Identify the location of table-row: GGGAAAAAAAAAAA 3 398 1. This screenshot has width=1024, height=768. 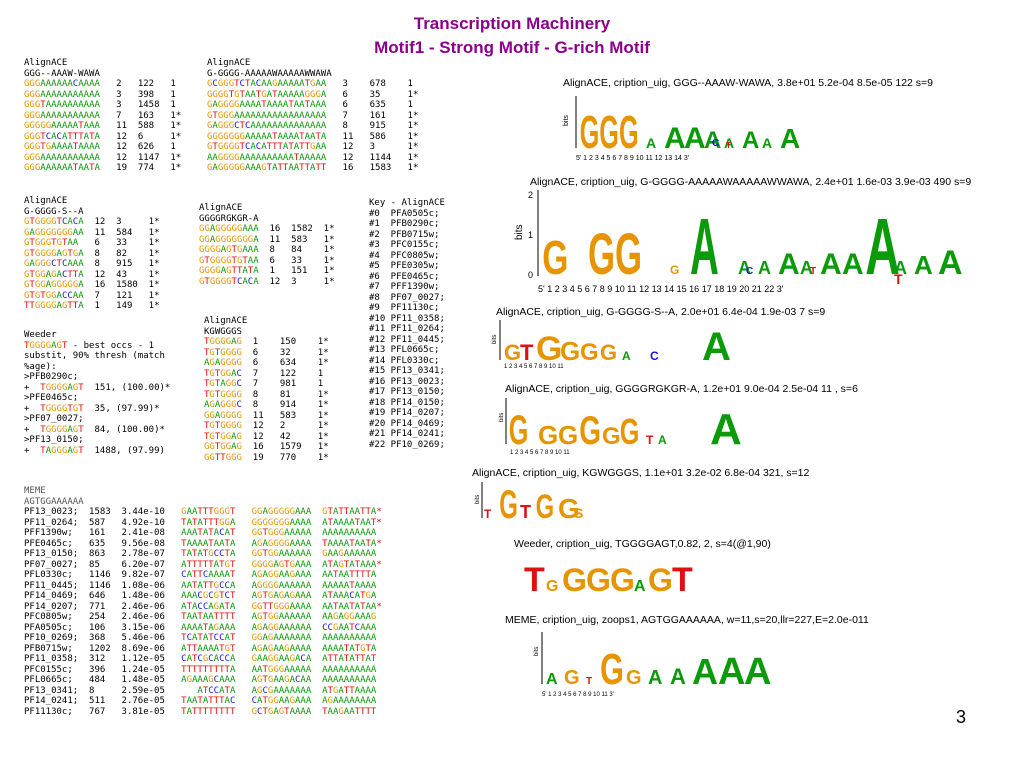
(102, 95).